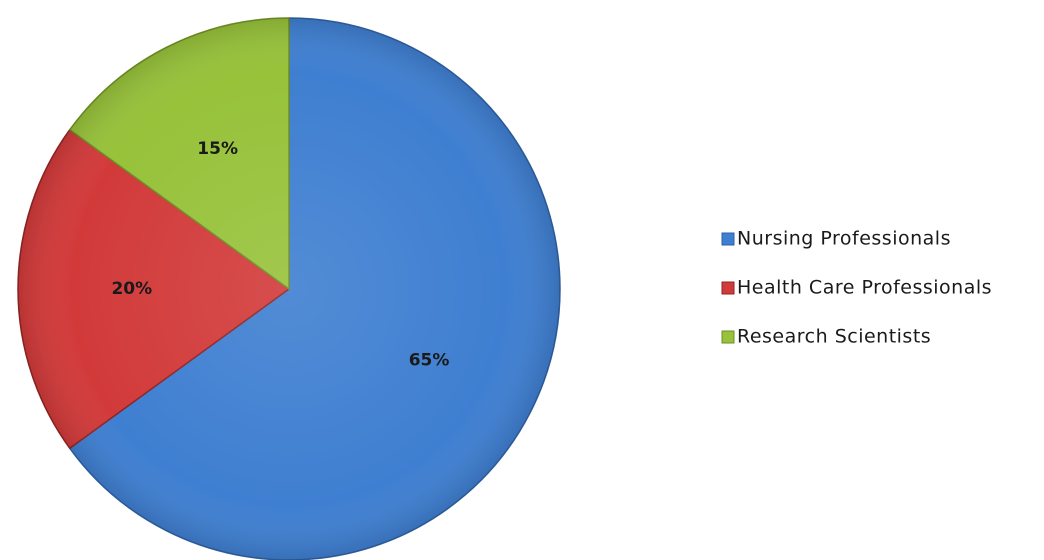 The height and width of the screenshot is (560, 1044). Describe the element at coordinates (864, 288) in the screenshot. I see `legend-label-2: Health Care Professionals` at that location.